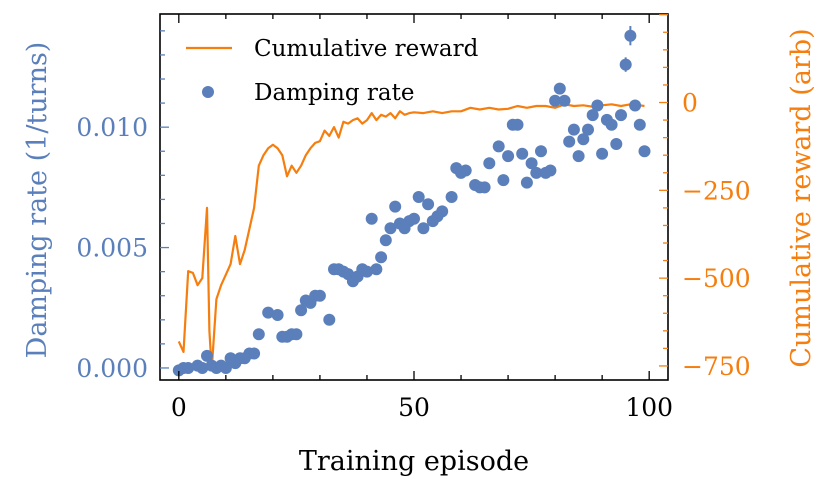 Image resolution: width=829 pixels, height=489 pixels. What do you see at coordinates (801, 197) in the screenshot?
I see `y-axis-right-title: Cumulative reward (arb)` at bounding box center [801, 197].